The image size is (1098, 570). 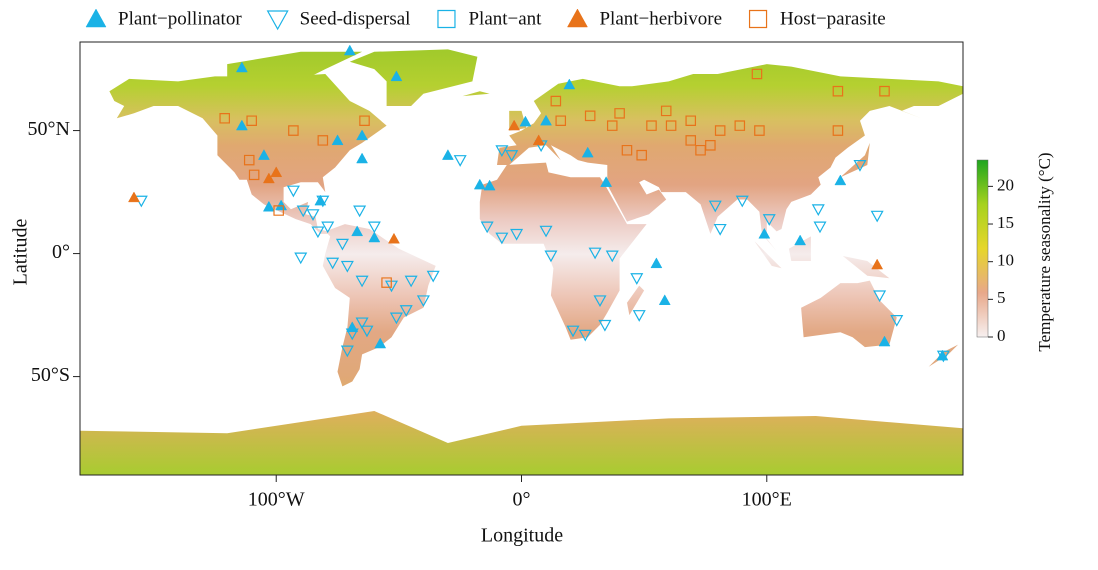 I want to click on colorbar-label: Temperature seasonality (°C), so click(x=1044, y=251).